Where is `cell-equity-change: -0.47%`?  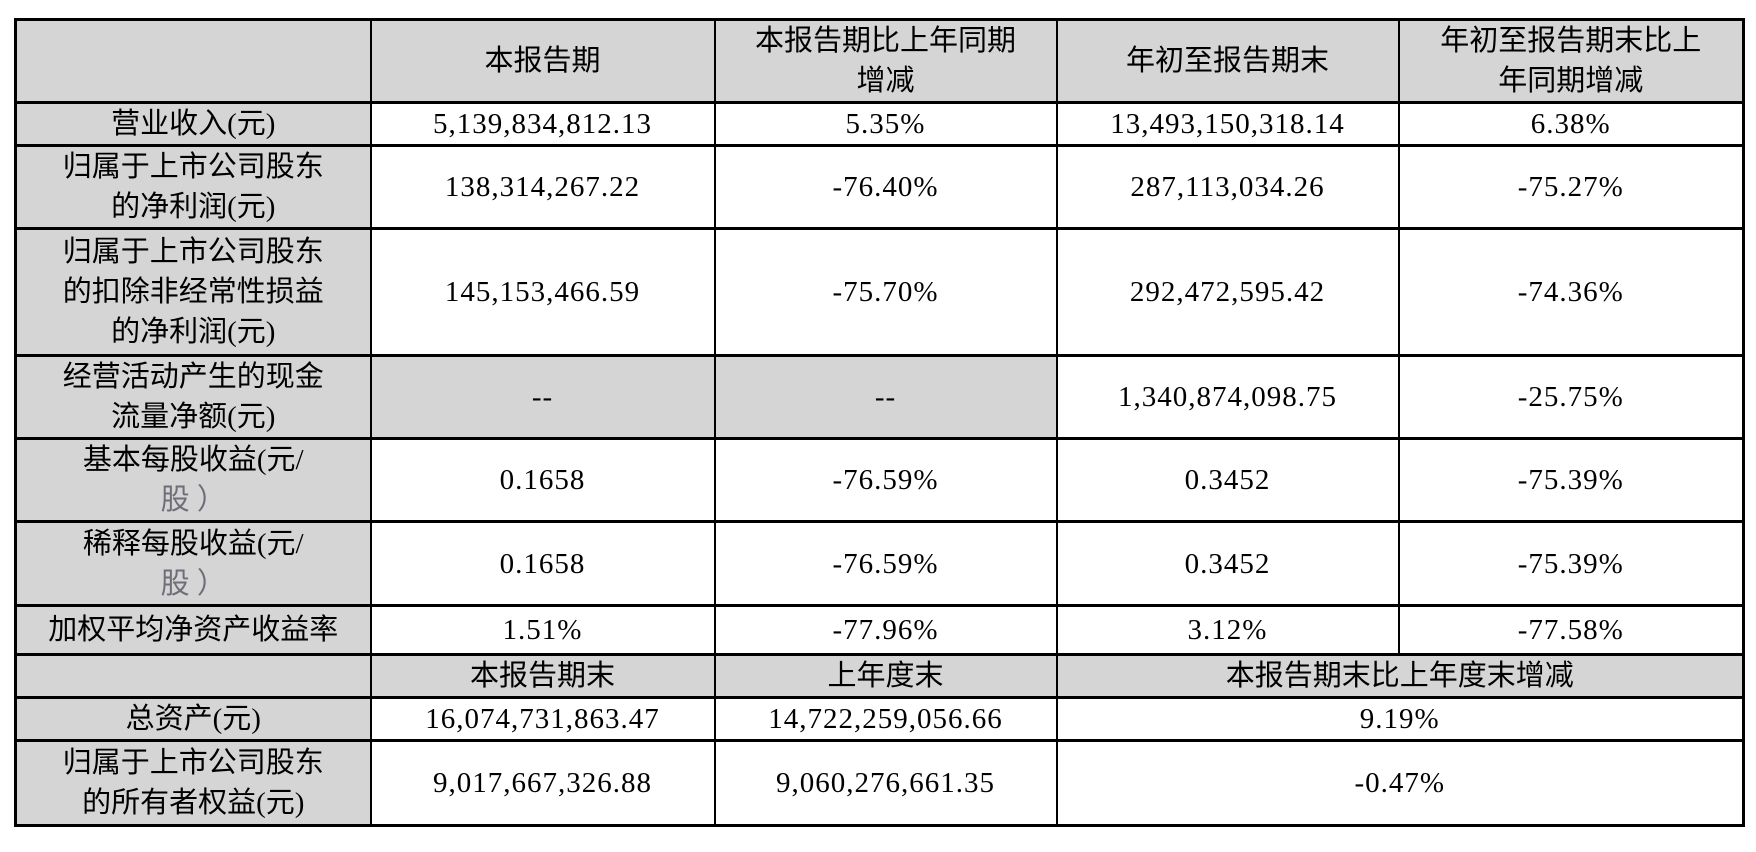
cell-equity-change: -0.47% is located at coordinates (1400, 783).